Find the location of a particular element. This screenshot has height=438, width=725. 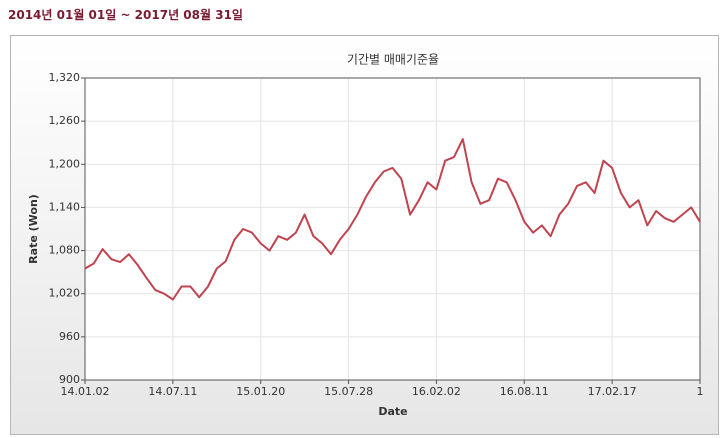

x-tick-label: 15.07.28 is located at coordinates (348, 391).